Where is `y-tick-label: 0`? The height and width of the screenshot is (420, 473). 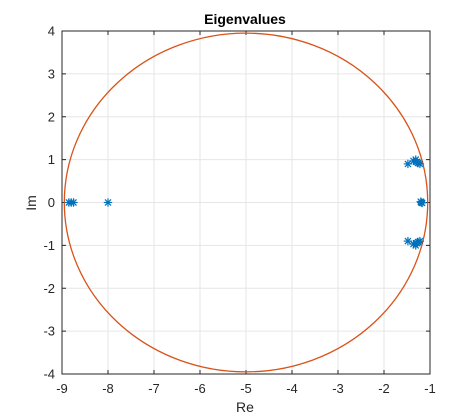
y-tick-label: 0 is located at coordinates (51, 202).